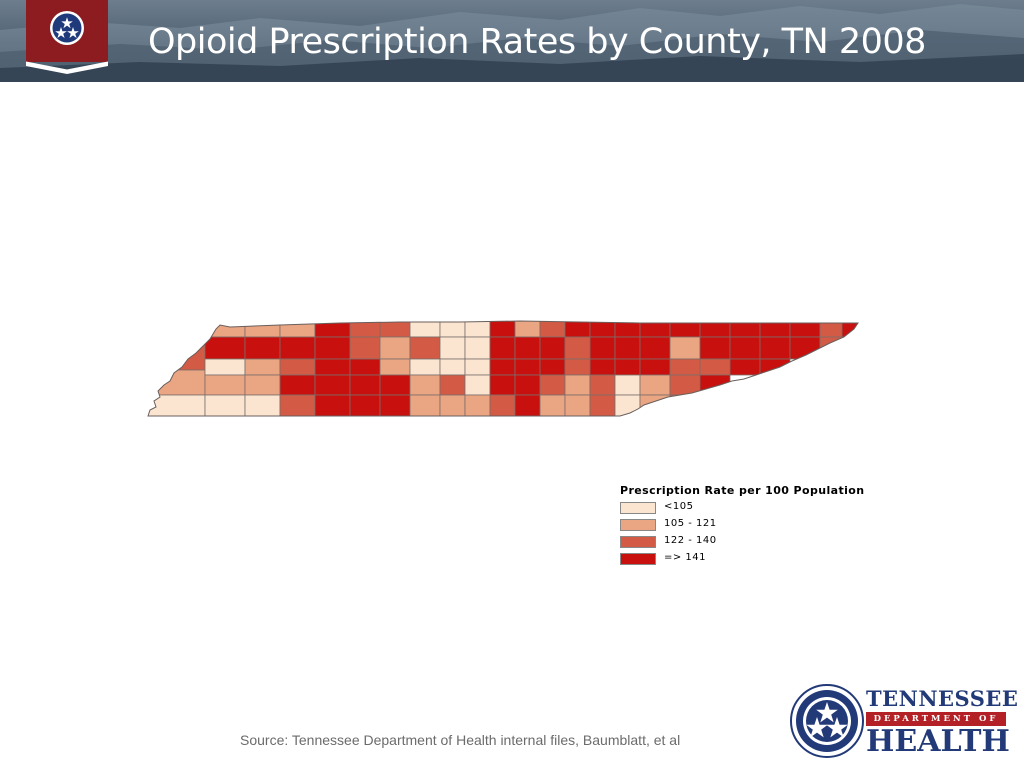 This screenshot has width=1024, height=768. I want to click on tn-flag-badge, so click(67, 37).